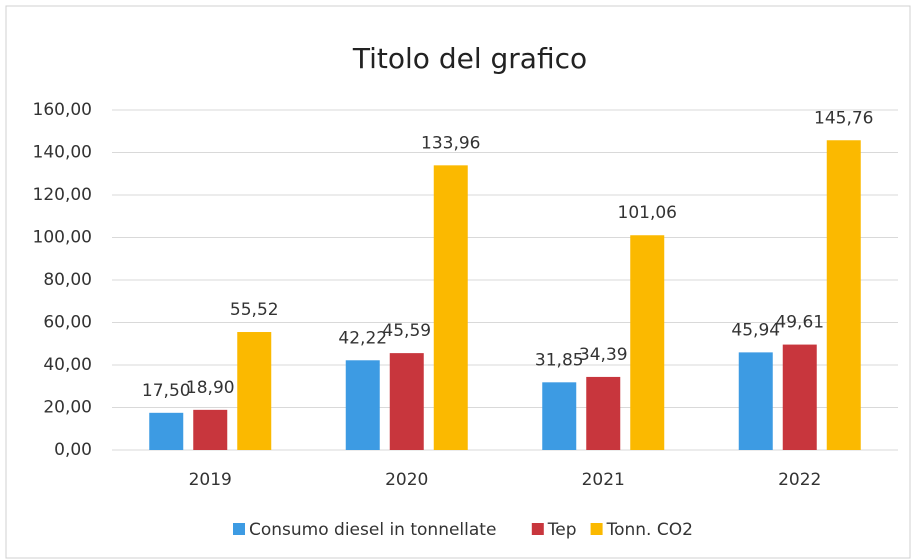 The image size is (914, 560). What do you see at coordinates (755, 330) in the screenshot?
I see `data-label: 45,94` at bounding box center [755, 330].